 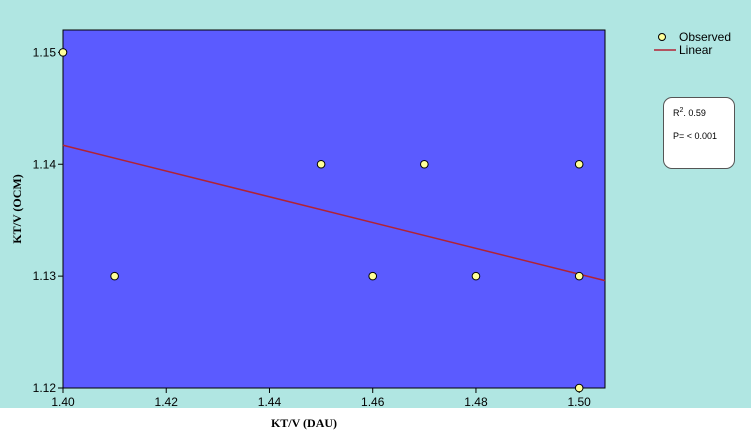 What do you see at coordinates (45, 388) in the screenshot?
I see `y-tick-label: 1.12` at bounding box center [45, 388].